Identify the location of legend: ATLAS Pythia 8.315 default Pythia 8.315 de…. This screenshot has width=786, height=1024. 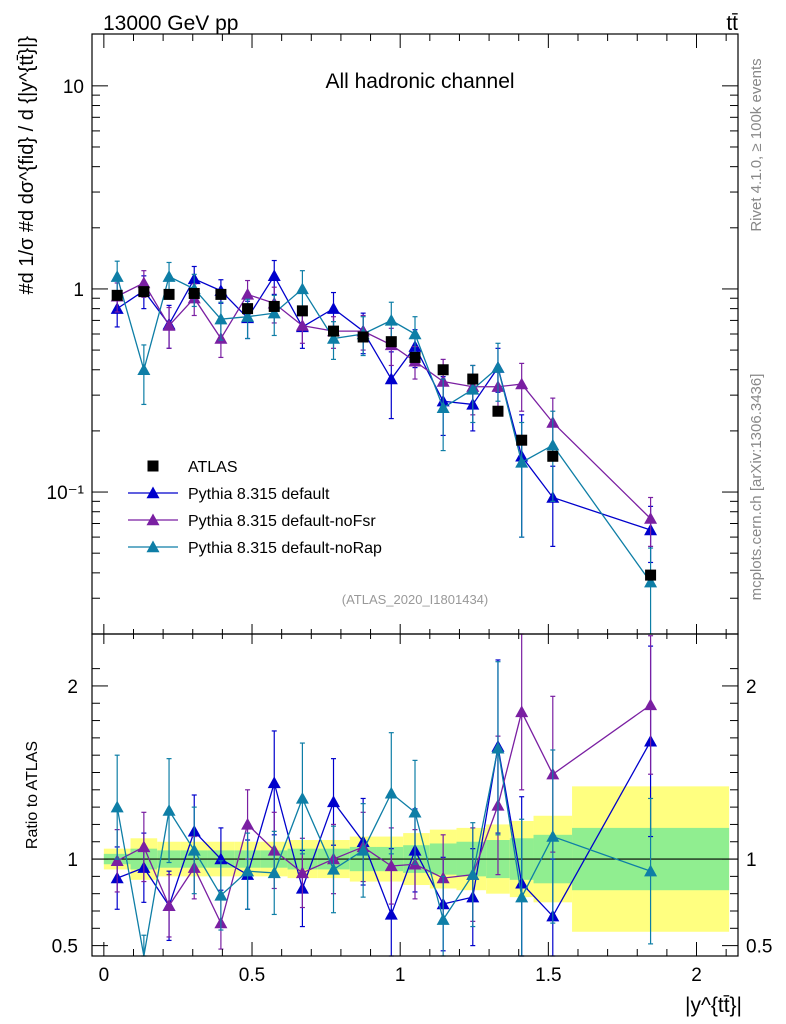
(255, 508).